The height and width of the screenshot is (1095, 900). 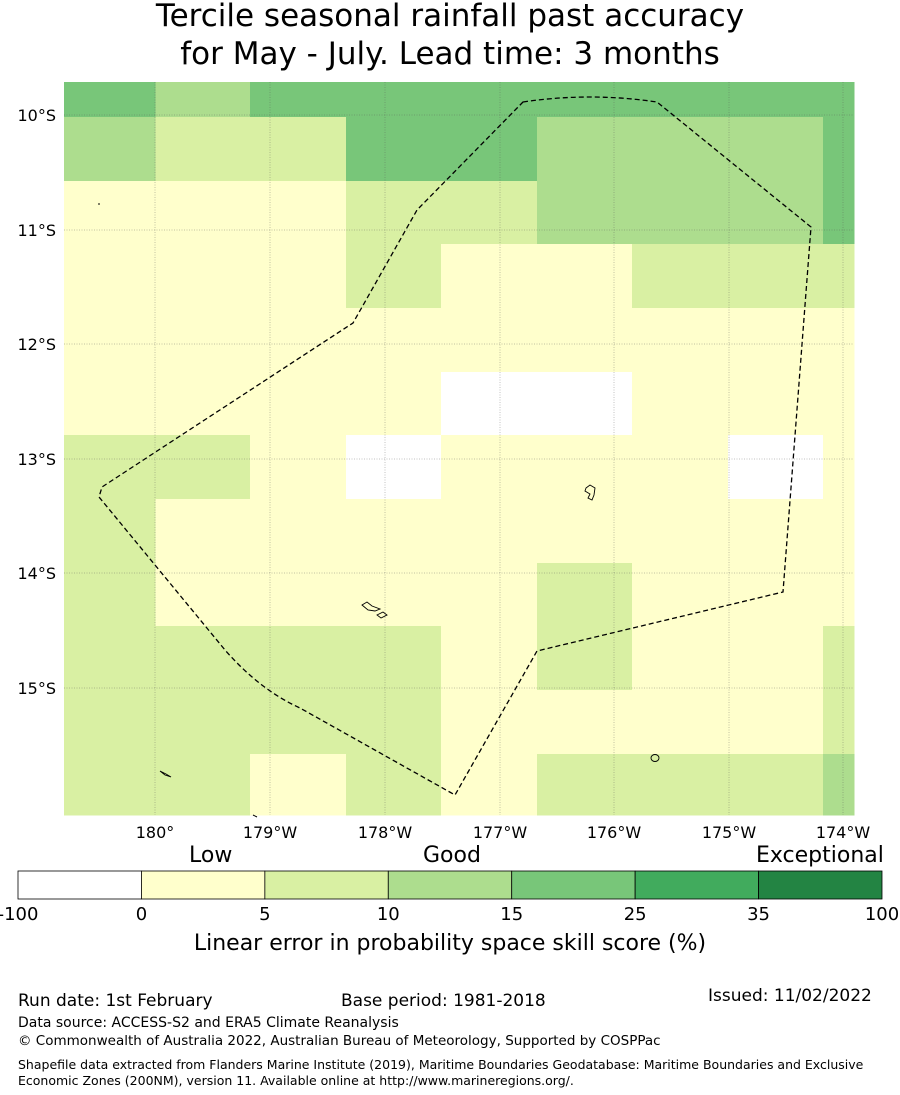 I want to click on island-small, so click(x=655, y=758).